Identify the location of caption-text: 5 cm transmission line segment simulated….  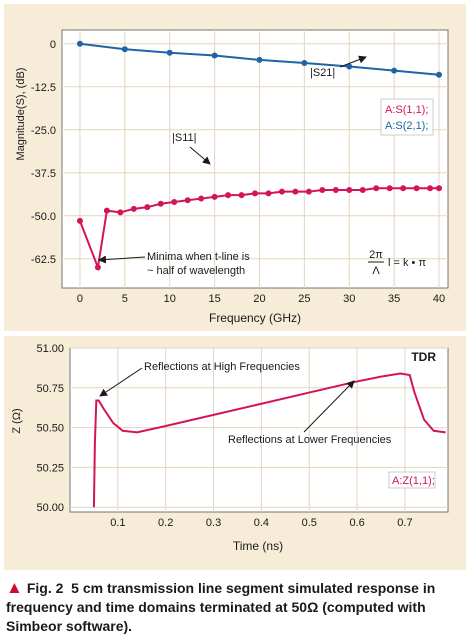
(221, 607).